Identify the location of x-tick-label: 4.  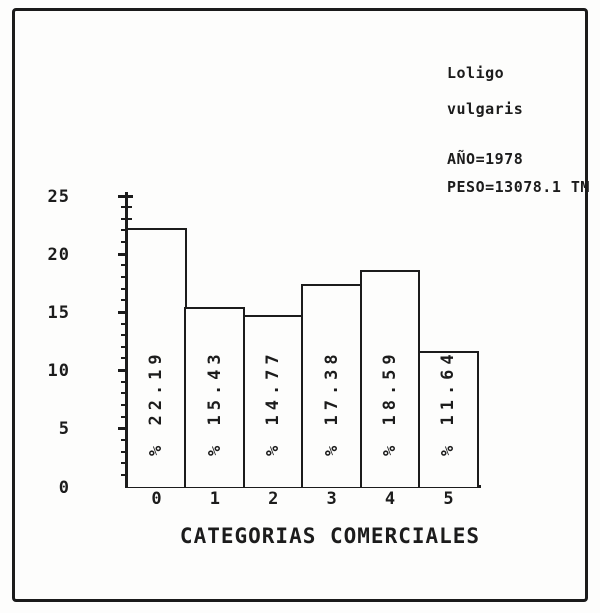
(390, 499).